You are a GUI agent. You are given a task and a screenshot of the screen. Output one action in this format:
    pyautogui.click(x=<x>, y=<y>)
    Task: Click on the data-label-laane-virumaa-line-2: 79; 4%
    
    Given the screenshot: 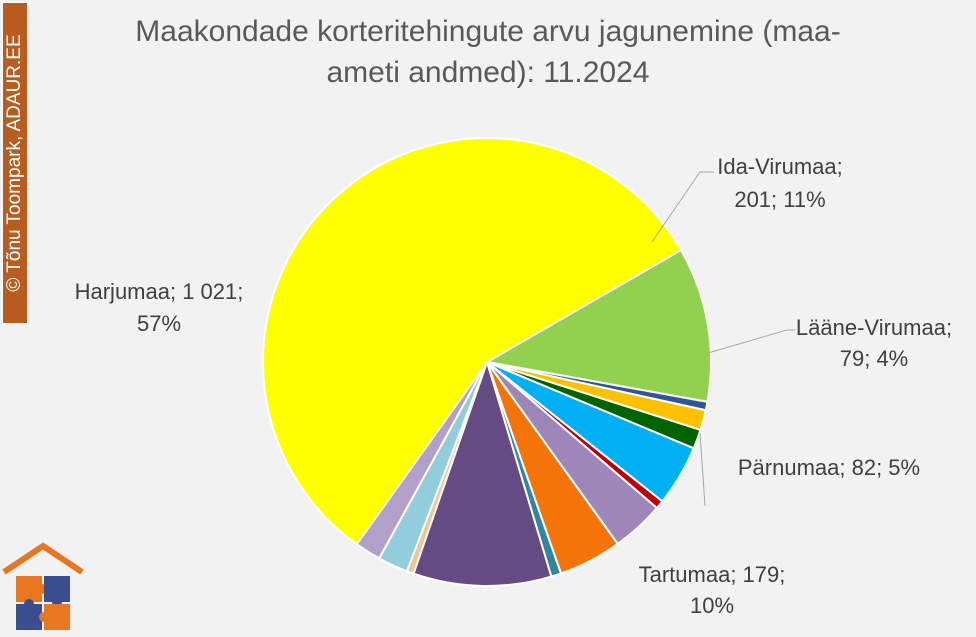 What is the action you would take?
    pyautogui.click(x=874, y=358)
    